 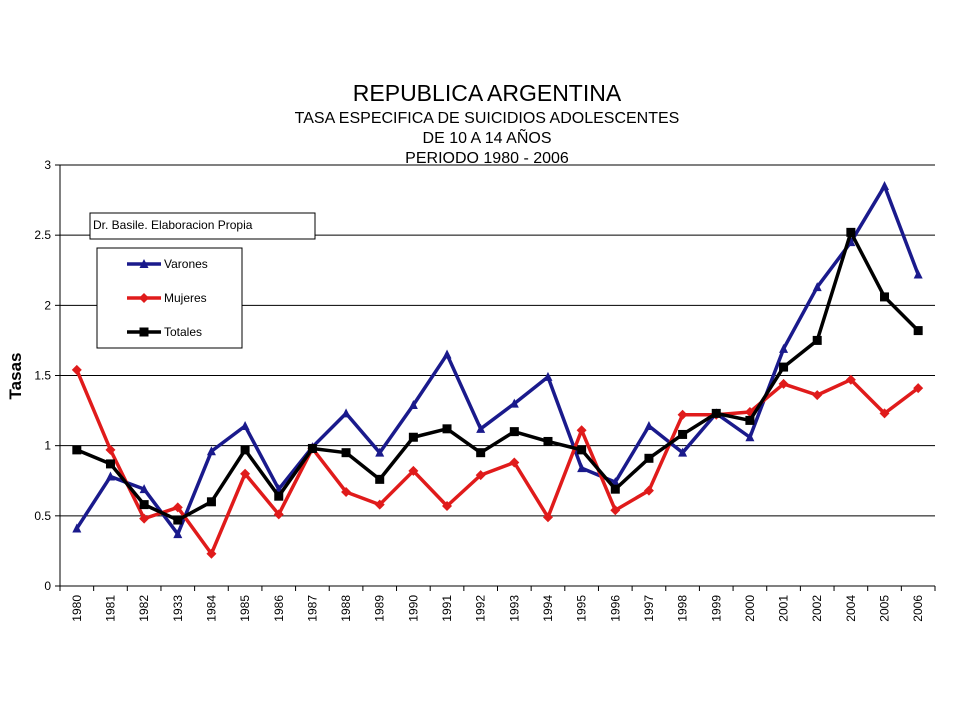 I want to click on x-tick-label: 1997, so click(x=649, y=608).